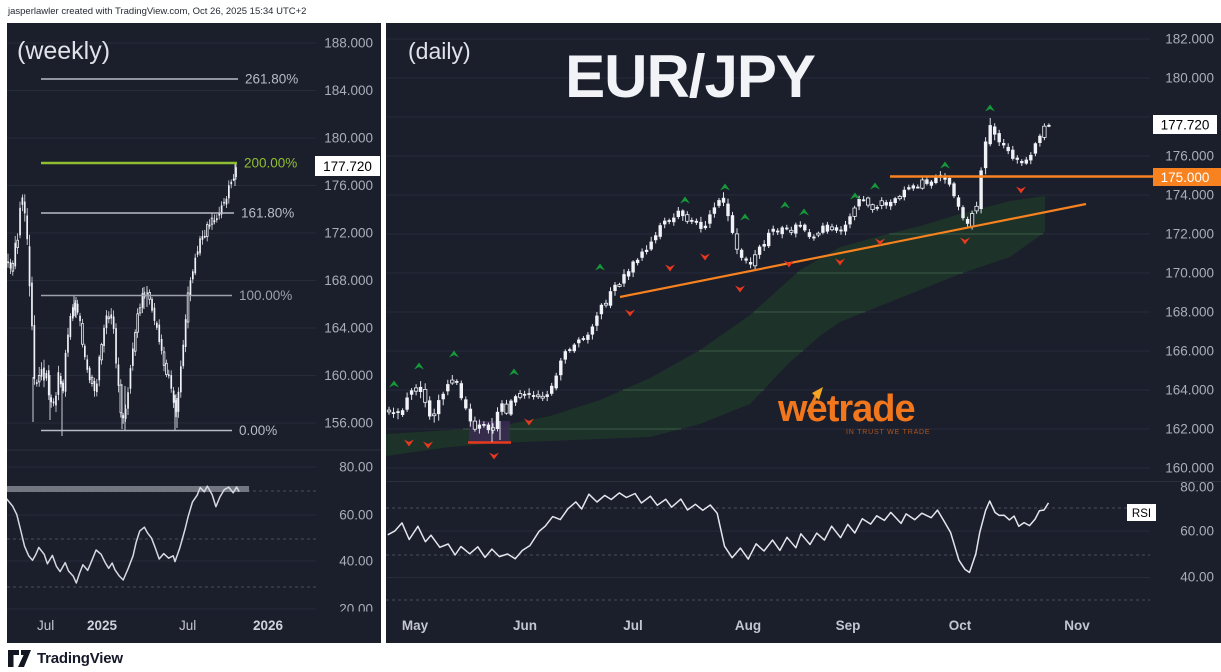 This screenshot has height=672, width=1221. What do you see at coordinates (1189, 351) in the screenshot?
I see `svg-text: 166.000` at bounding box center [1189, 351].